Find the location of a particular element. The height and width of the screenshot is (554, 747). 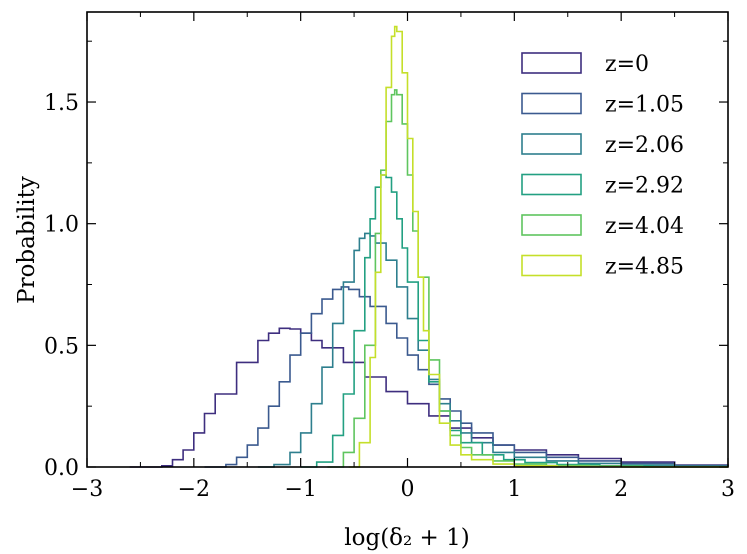

x-tick-label: 0 is located at coordinates (408, 489).